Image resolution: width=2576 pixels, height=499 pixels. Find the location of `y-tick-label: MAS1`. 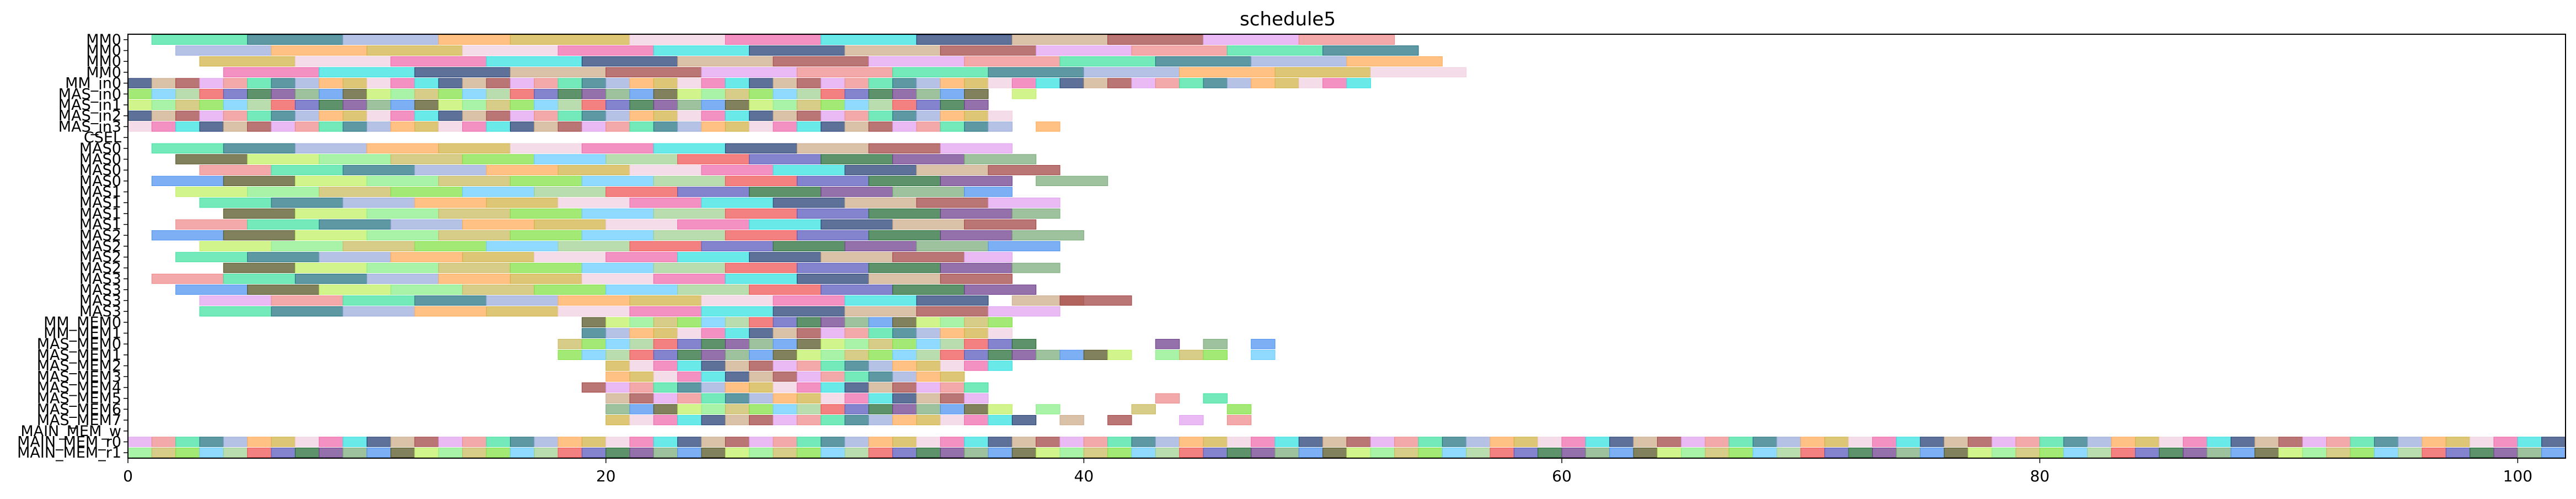

y-tick-label: MAS1 is located at coordinates (100, 193).